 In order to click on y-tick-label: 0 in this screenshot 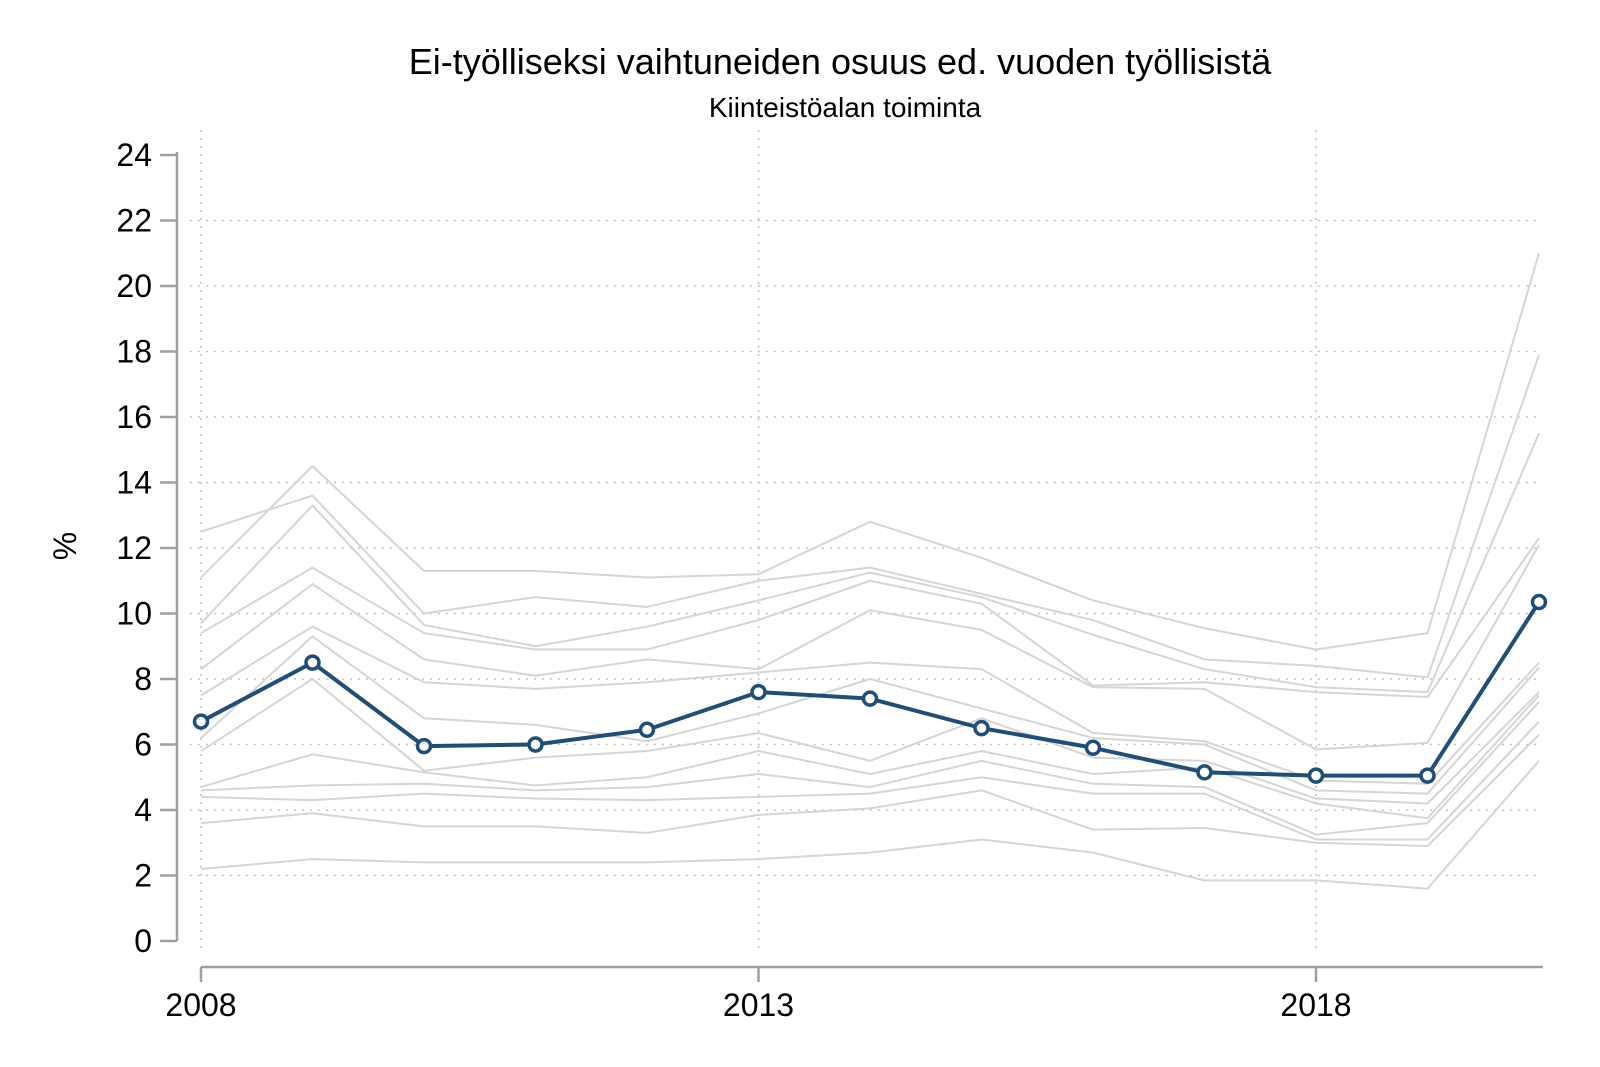, I will do `click(143, 941)`.